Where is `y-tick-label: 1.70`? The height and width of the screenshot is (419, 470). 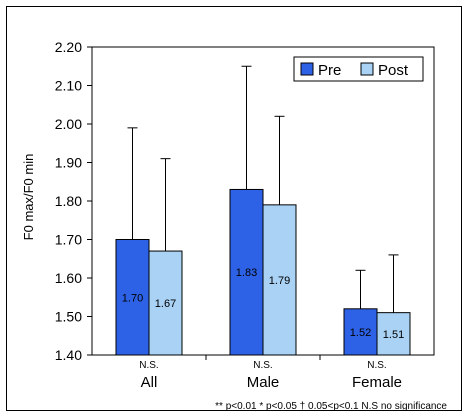
y-tick-label: 1.70 is located at coordinates (68, 240).